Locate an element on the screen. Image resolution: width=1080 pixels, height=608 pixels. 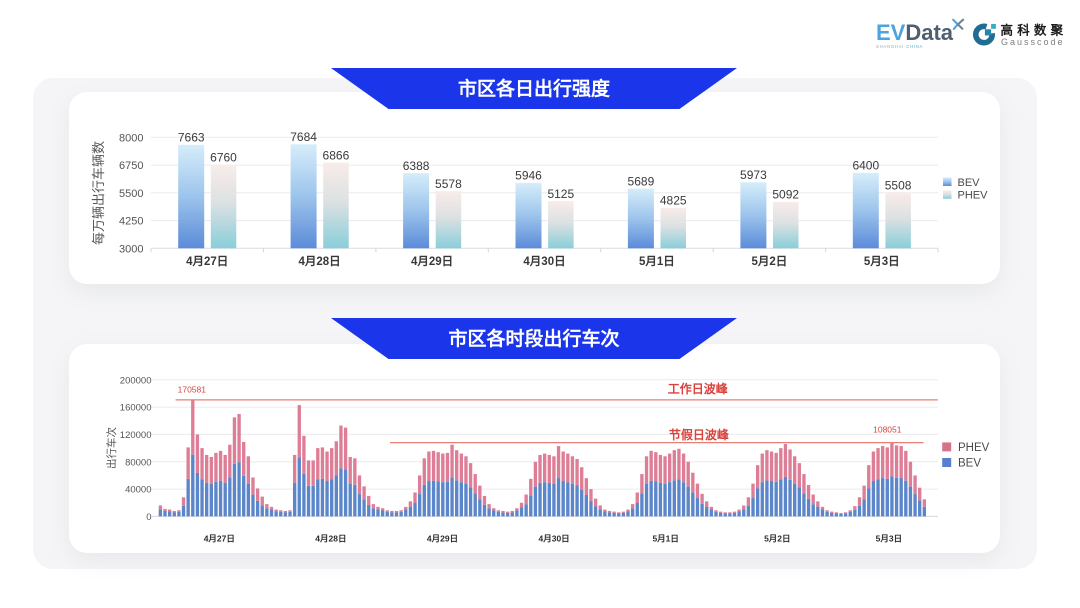
svg-text: 6750 is located at coordinates (131, 166).